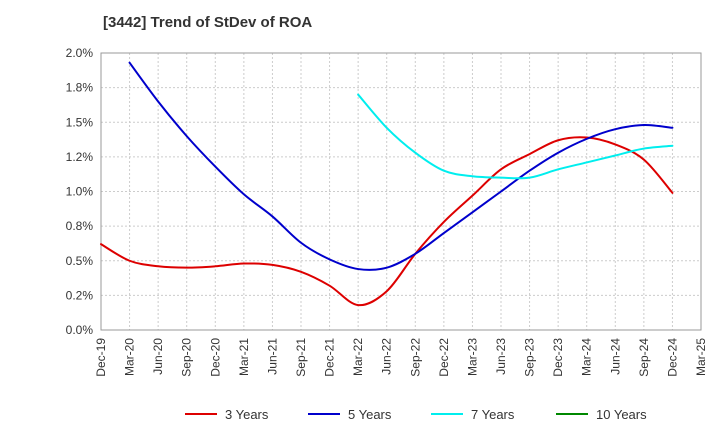  I want to click on x-tick-label: Mar-22, so click(358, 357).